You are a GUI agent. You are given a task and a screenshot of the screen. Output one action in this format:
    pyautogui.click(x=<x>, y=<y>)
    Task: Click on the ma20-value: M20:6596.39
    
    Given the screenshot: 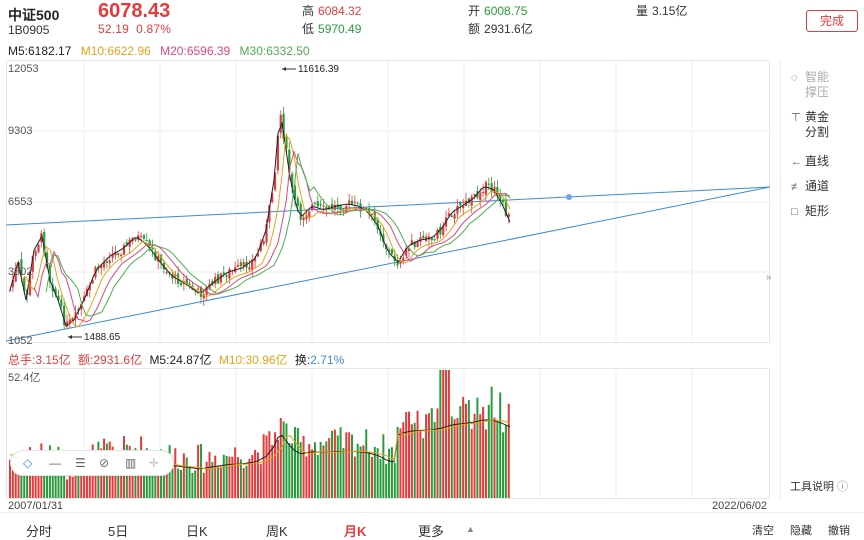 What is the action you would take?
    pyautogui.click(x=195, y=51)
    